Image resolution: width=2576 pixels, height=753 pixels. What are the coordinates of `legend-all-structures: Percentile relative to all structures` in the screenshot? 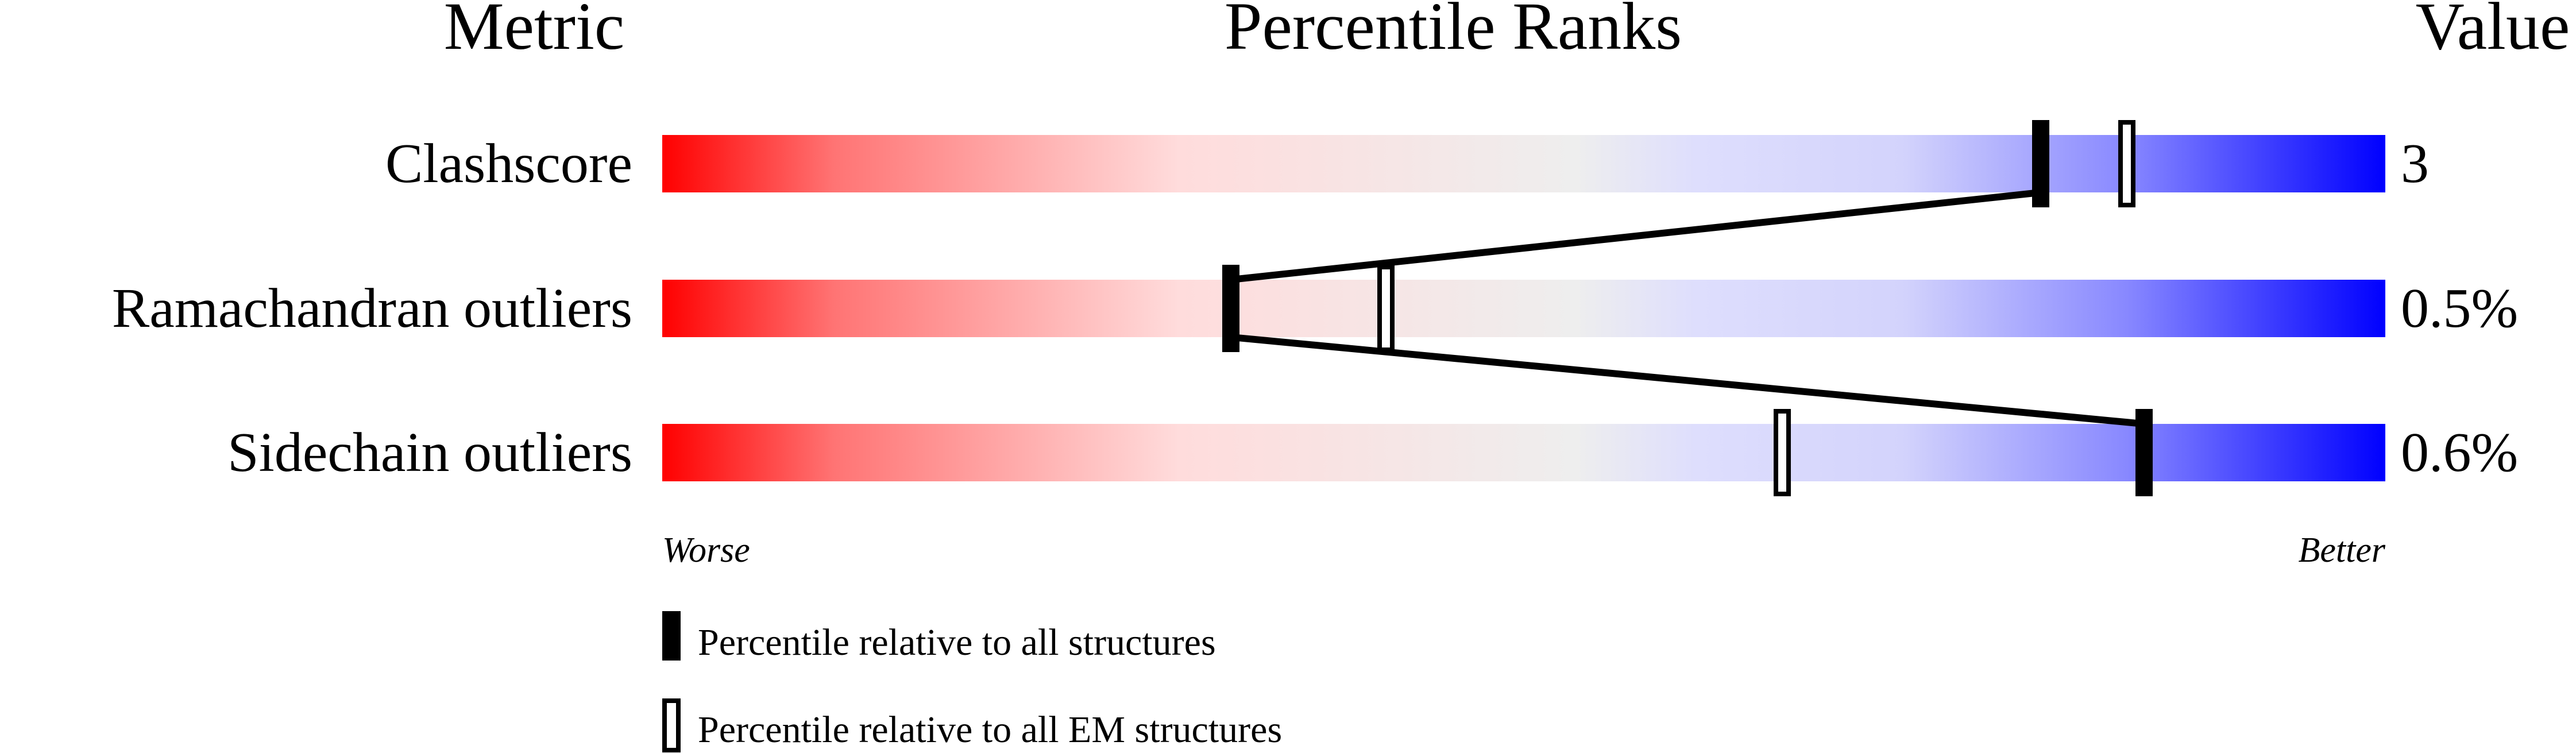 It's located at (957, 642).